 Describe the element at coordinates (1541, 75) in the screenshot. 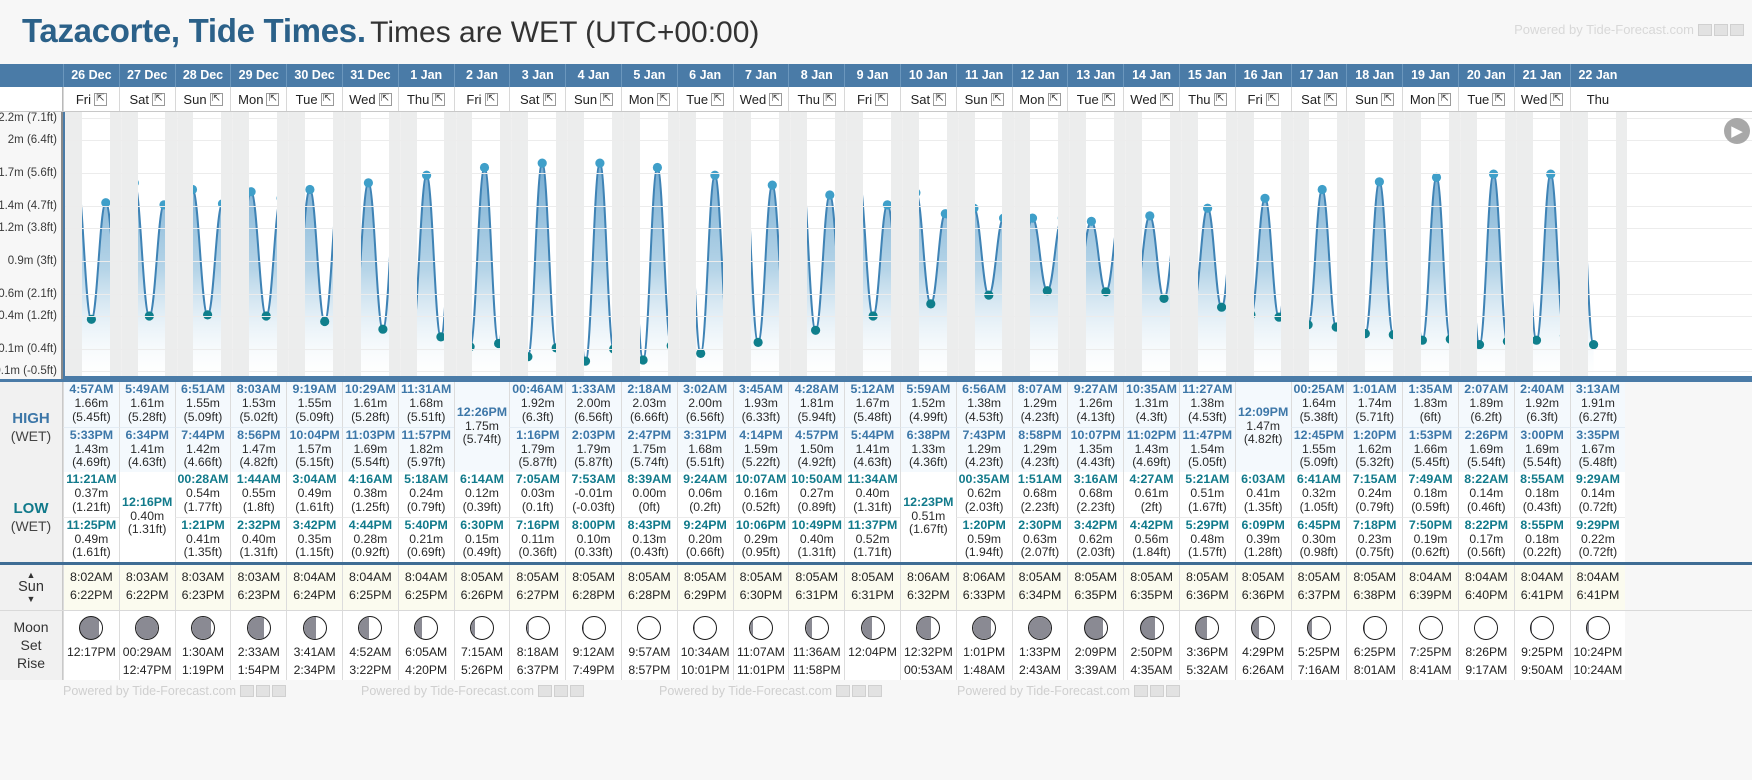

I see `date-header-cell: 21 Jan` at that location.